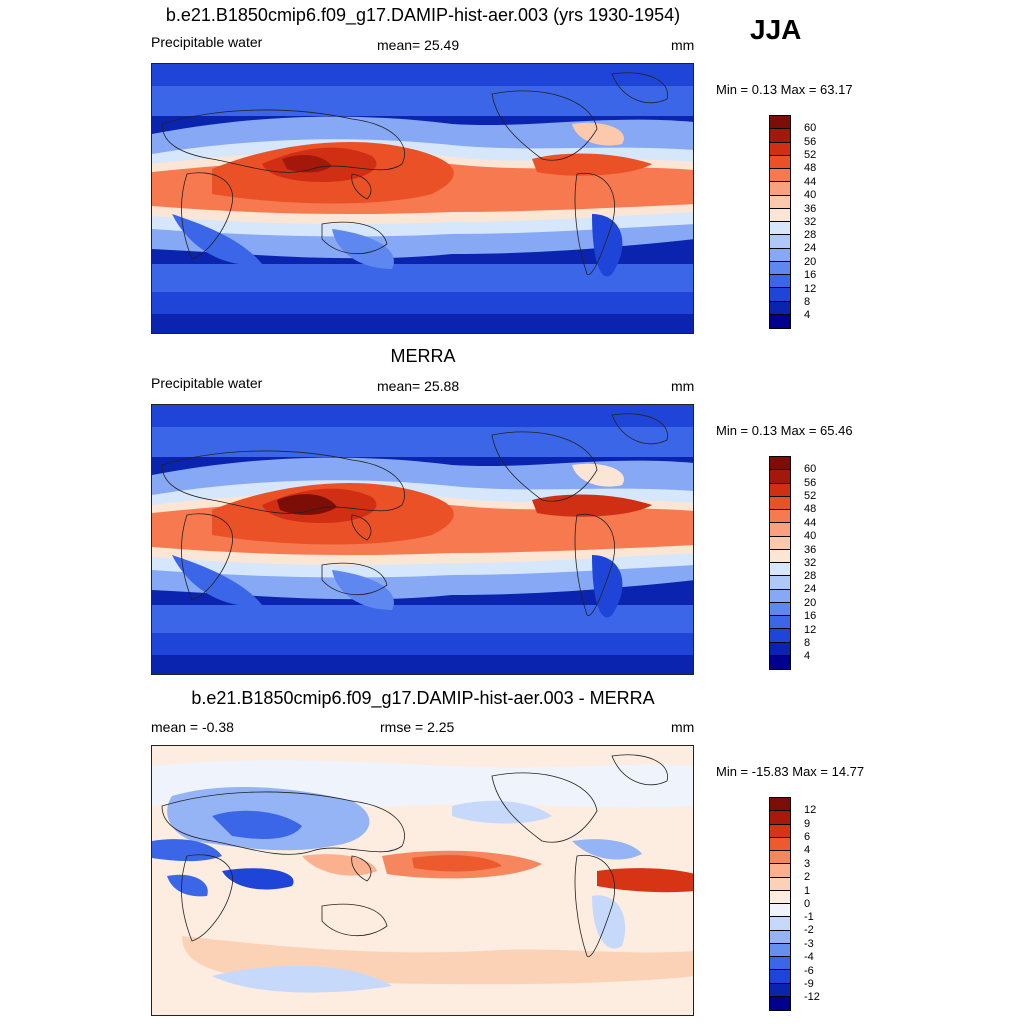 The image size is (1024, 1024). Describe the element at coordinates (192, 727) in the screenshot. I see `panel-3-mean-label: mean = -0.38` at that location.